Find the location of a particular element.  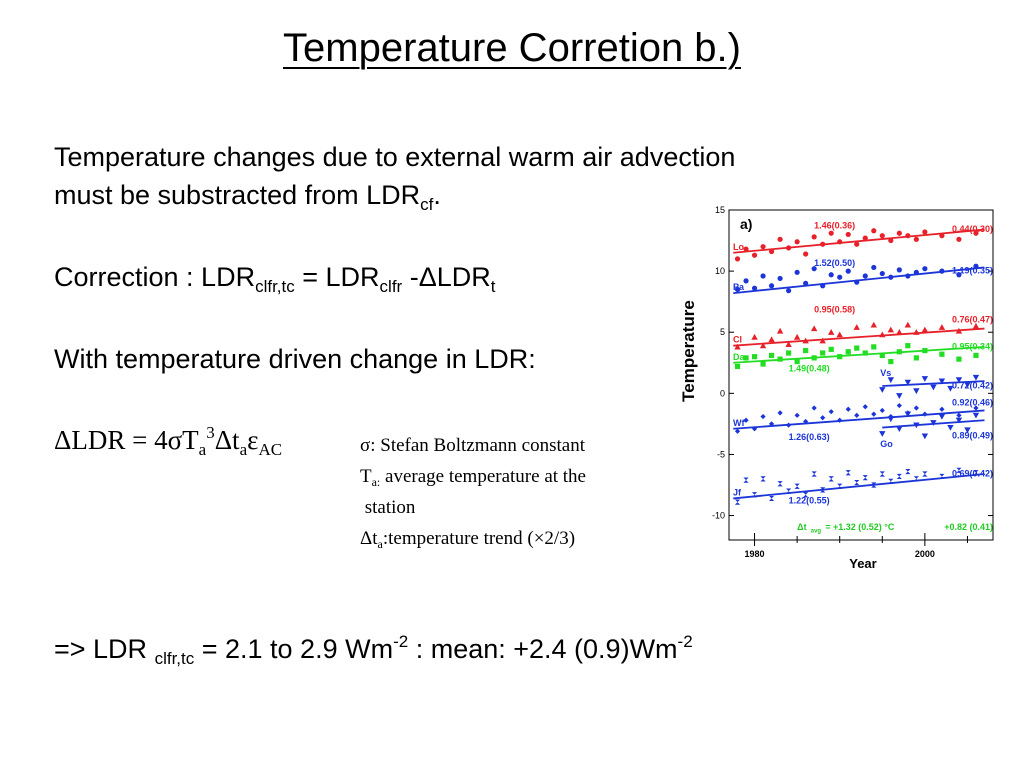

trend-value-label: 1.26(0.63) is located at coordinates (809, 437).